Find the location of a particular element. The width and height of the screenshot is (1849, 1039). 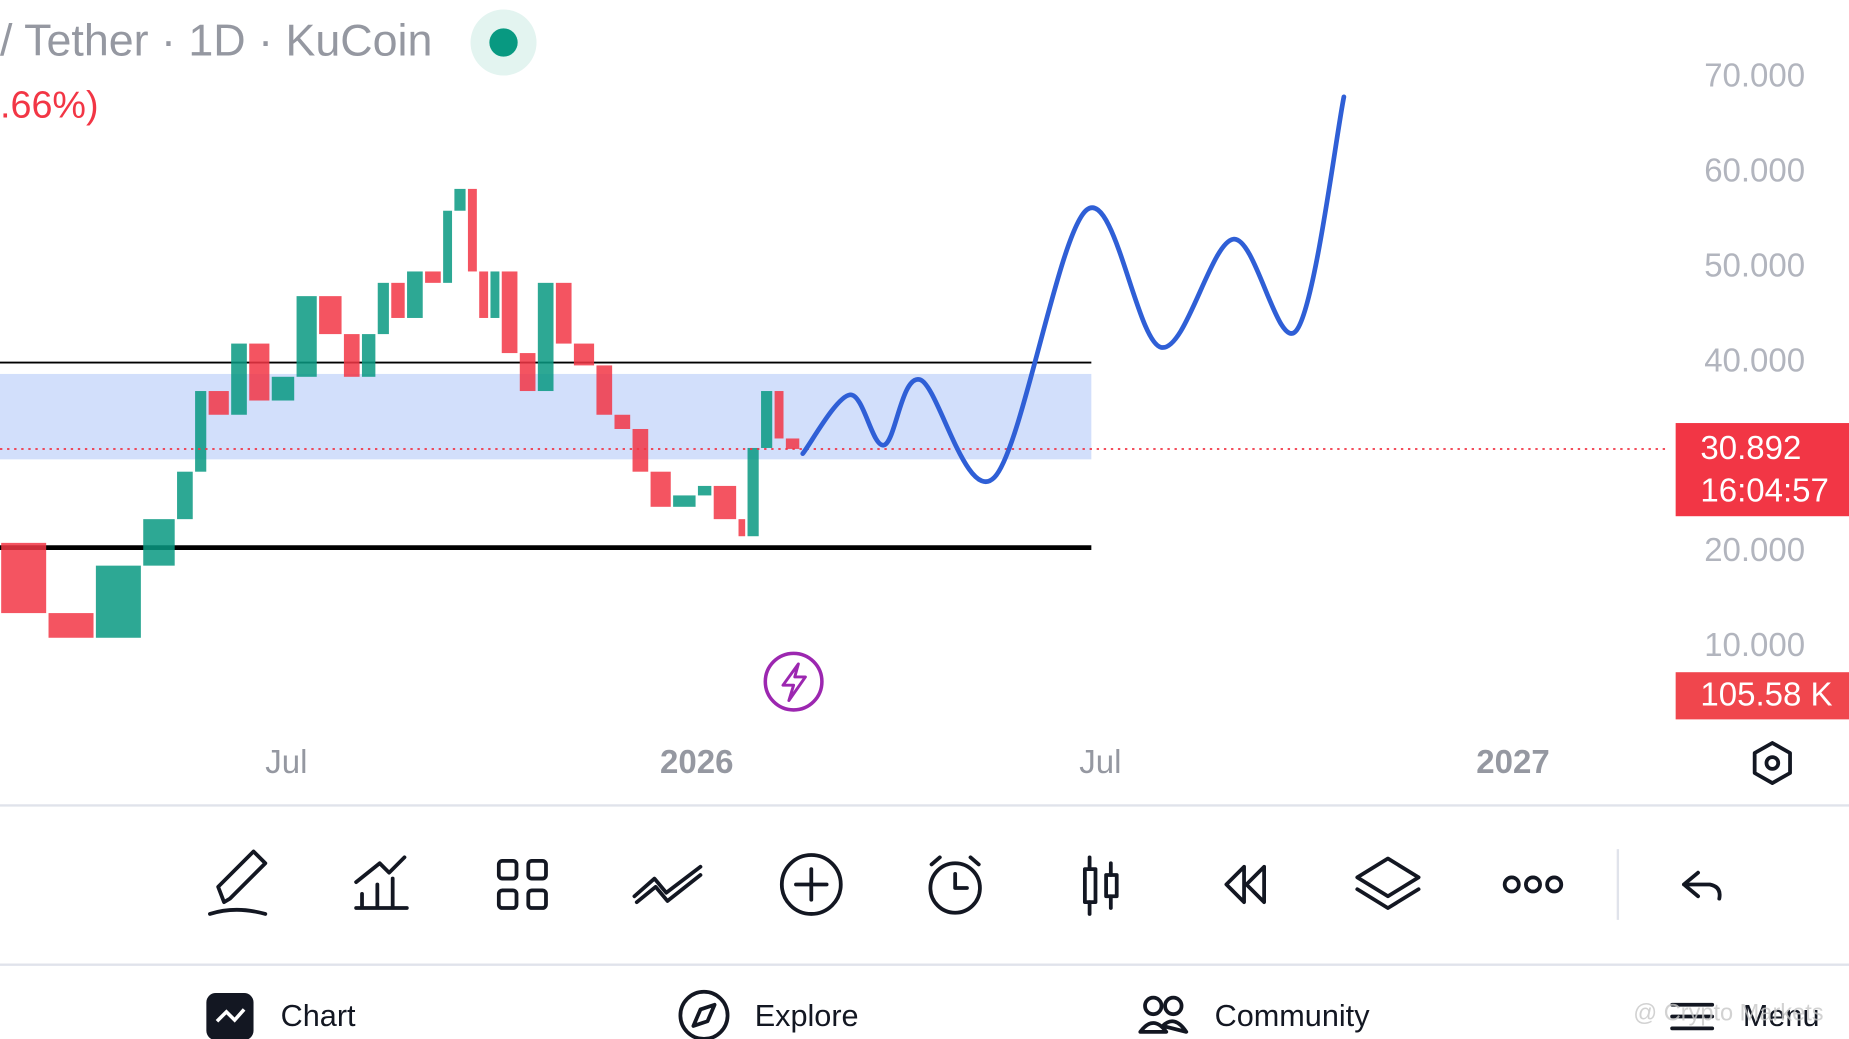

last-price-label: 30.892 is located at coordinates (1750, 447).